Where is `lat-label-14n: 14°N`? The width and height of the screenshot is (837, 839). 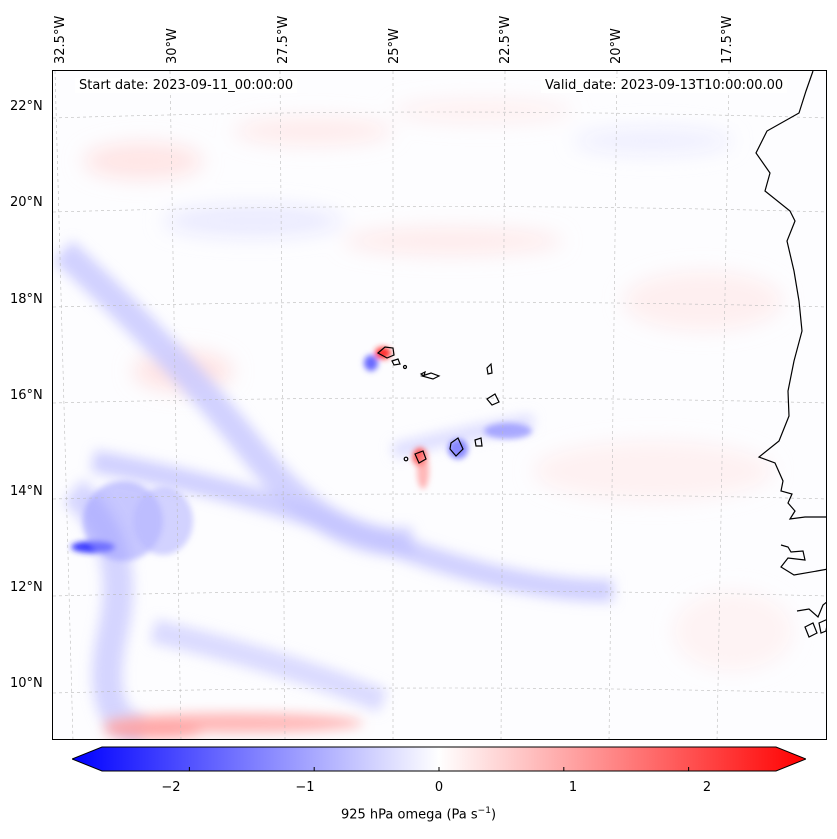 lat-label-14n: 14°N is located at coordinates (26, 491).